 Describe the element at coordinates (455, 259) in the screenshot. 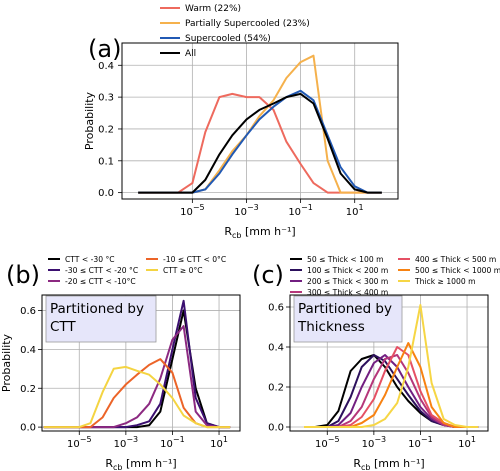

I see `legend-label: 400 ≤ Thick < 500 m` at that location.